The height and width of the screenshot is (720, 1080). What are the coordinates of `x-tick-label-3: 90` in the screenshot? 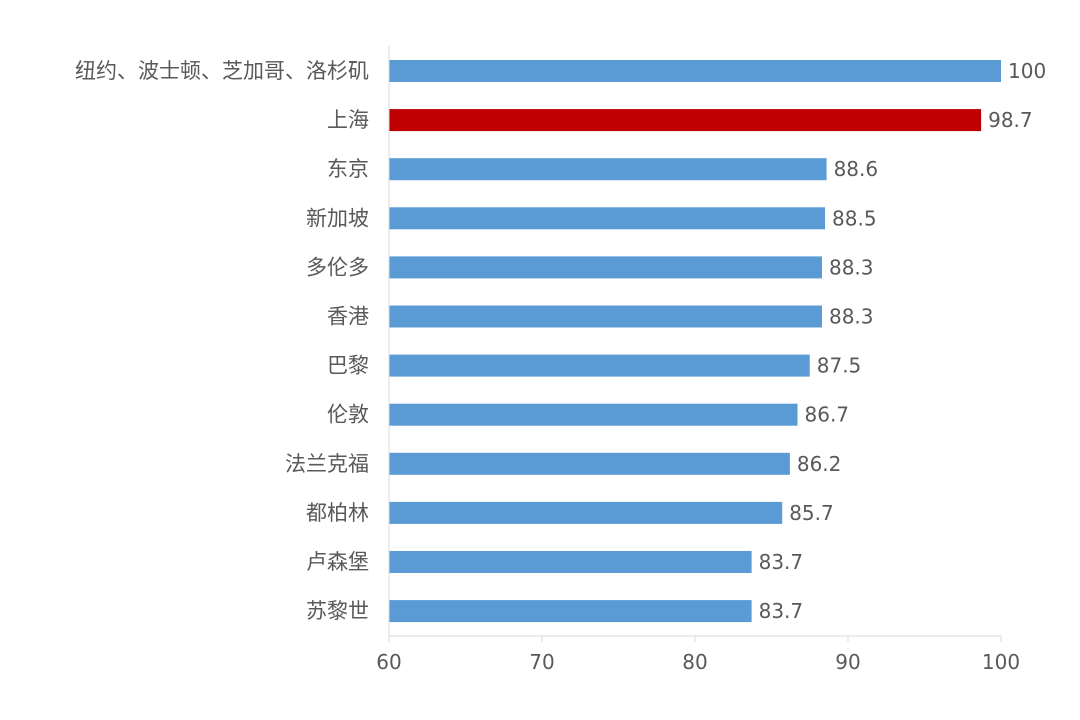 It's located at (847, 662).